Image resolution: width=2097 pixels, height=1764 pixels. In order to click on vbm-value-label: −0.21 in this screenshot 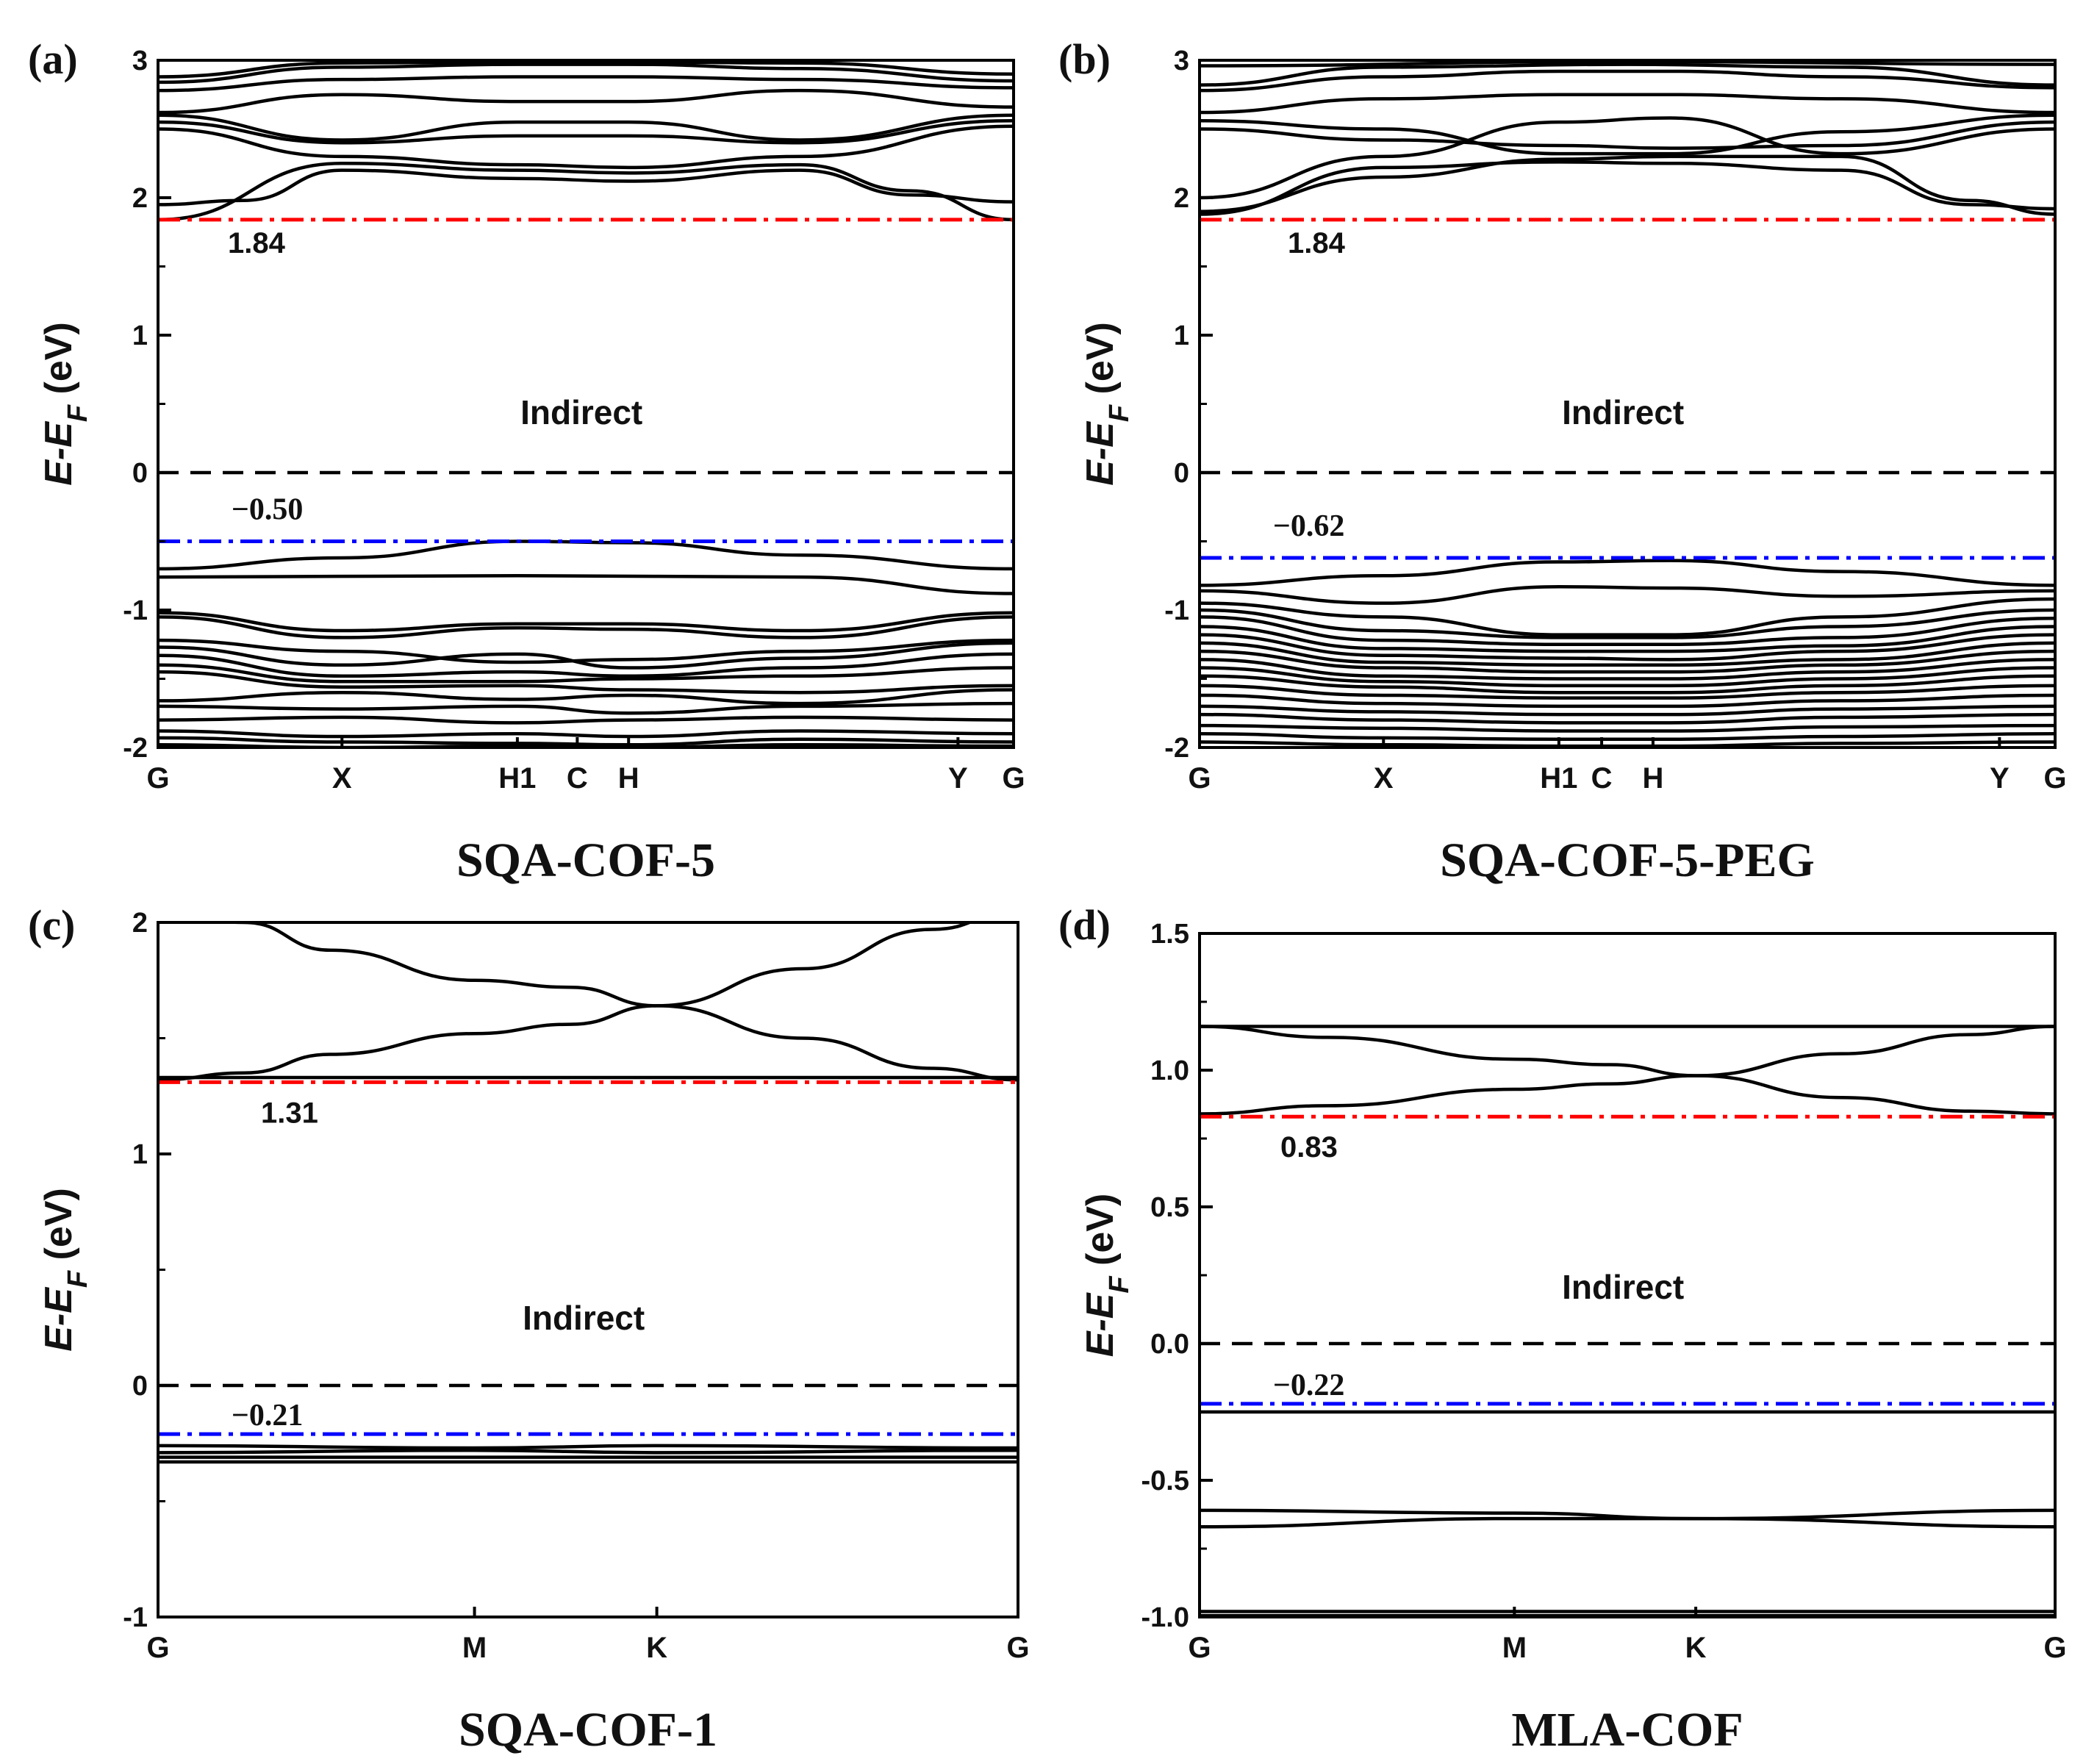, I will do `click(267, 1416)`.